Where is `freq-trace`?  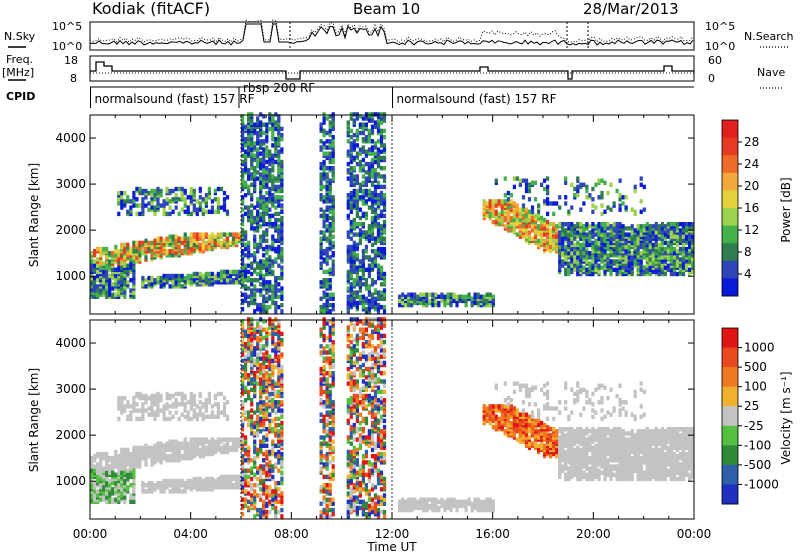
freq-trace is located at coordinates (392, 70).